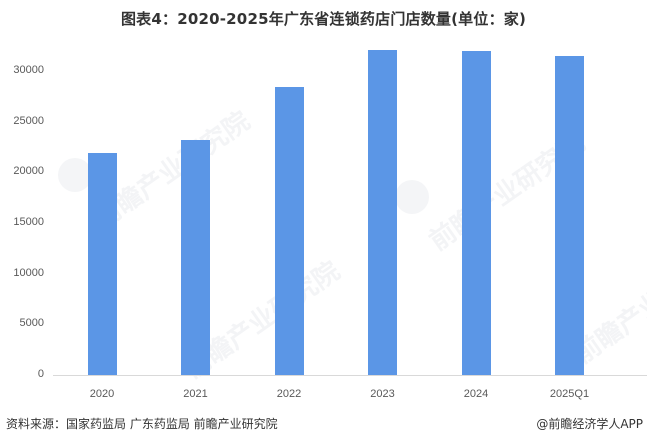  I want to click on y-tick-label: 25000, so click(28, 120).